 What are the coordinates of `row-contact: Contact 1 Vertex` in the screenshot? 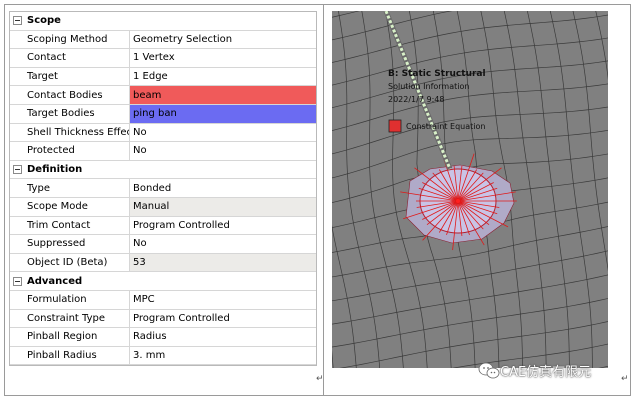 It's located at (163, 58).